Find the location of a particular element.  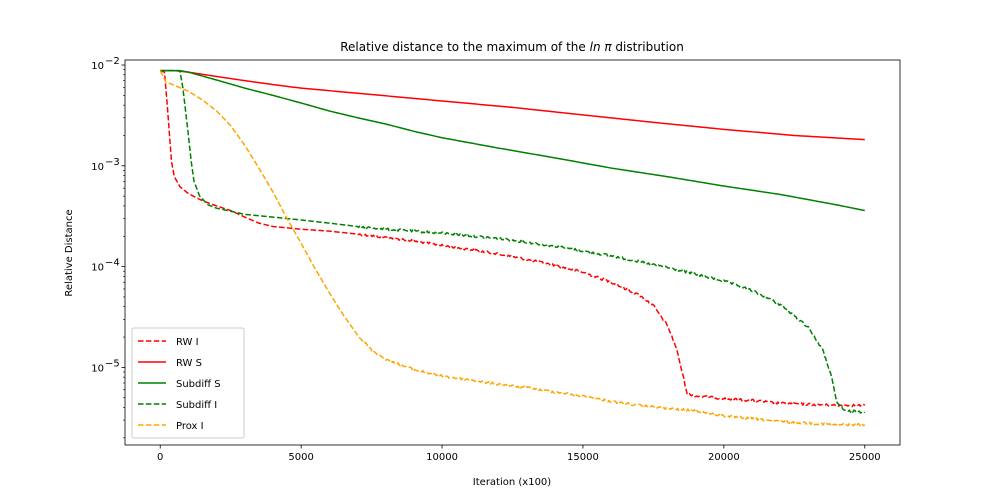

legend-box is located at coordinates (188, 383).